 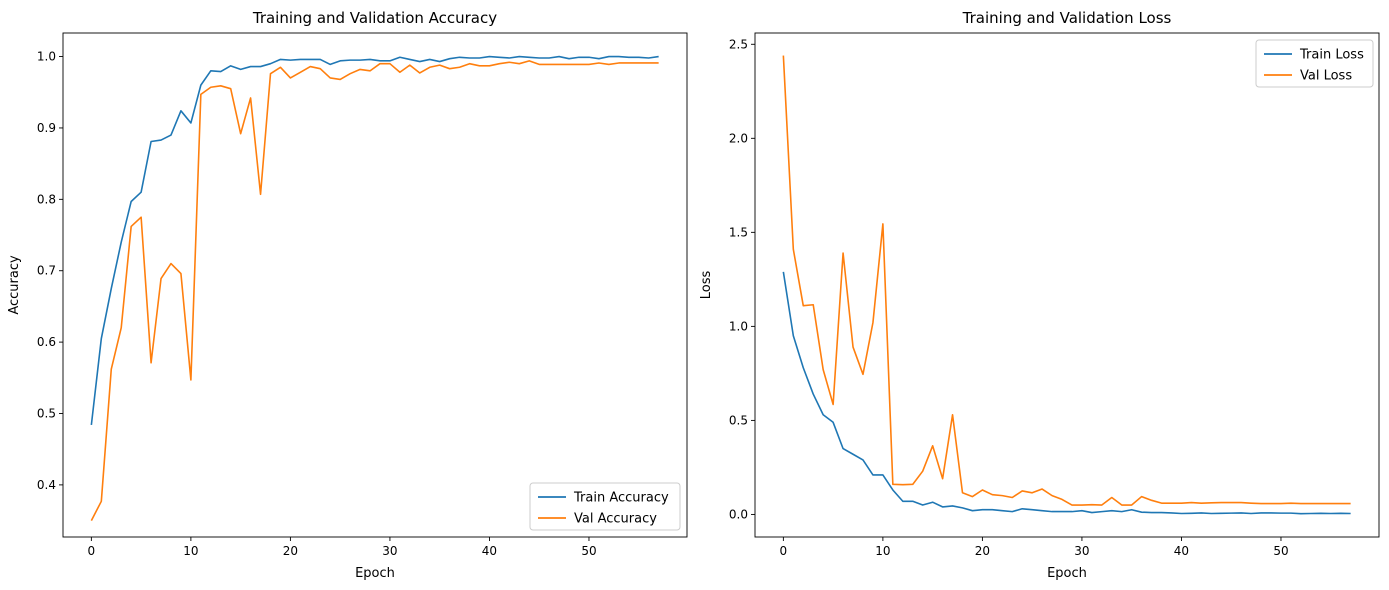 What do you see at coordinates (46, 485) in the screenshot?
I see `y-tick-label: 0.4` at bounding box center [46, 485].